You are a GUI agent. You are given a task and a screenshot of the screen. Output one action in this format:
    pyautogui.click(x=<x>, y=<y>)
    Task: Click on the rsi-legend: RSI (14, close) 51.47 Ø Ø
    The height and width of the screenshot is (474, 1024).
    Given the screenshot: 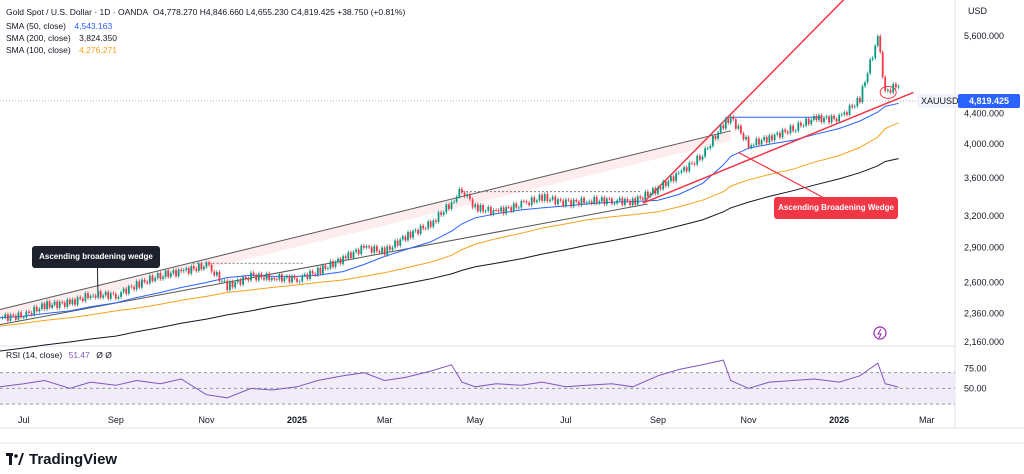 What is the action you would take?
    pyautogui.click(x=59, y=355)
    